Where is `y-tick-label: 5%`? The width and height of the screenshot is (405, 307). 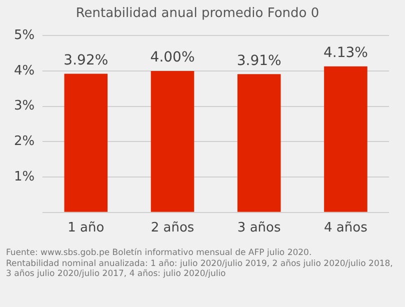 y-tick-label: 5% is located at coordinates (24, 35).